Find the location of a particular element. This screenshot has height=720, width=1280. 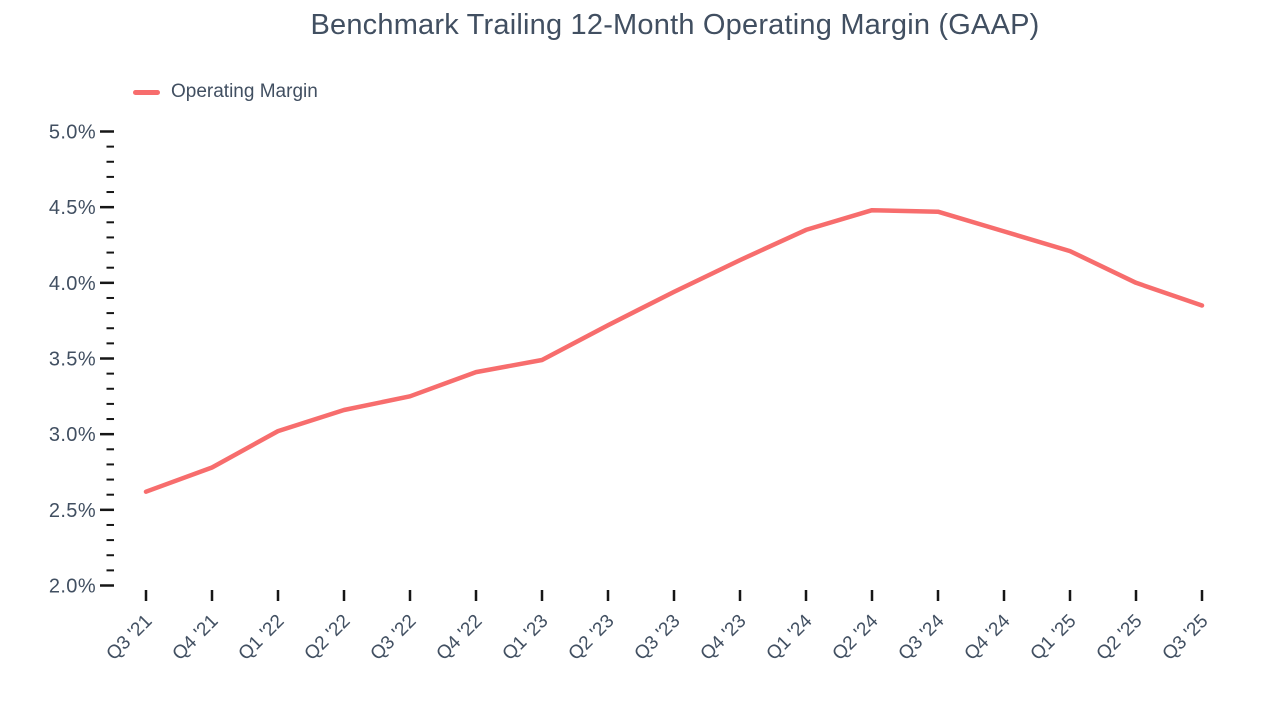

x-axis-label: Q3 '22 is located at coordinates (394, 638).